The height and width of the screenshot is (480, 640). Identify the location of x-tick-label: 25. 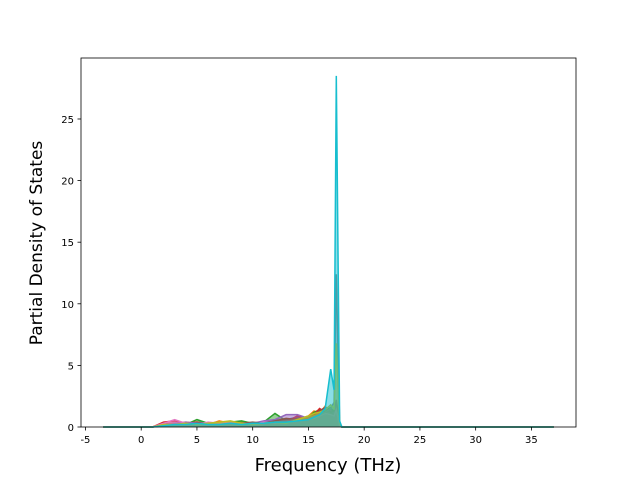
(420, 440).